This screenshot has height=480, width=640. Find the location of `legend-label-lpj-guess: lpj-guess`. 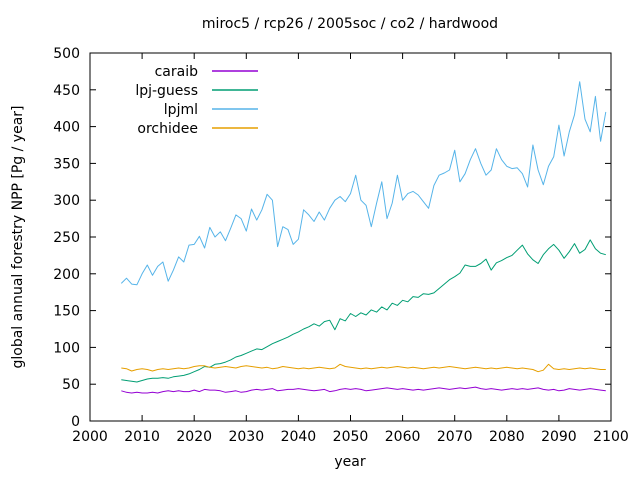

legend-label-lpj-guess: lpj-guess is located at coordinates (166, 91).